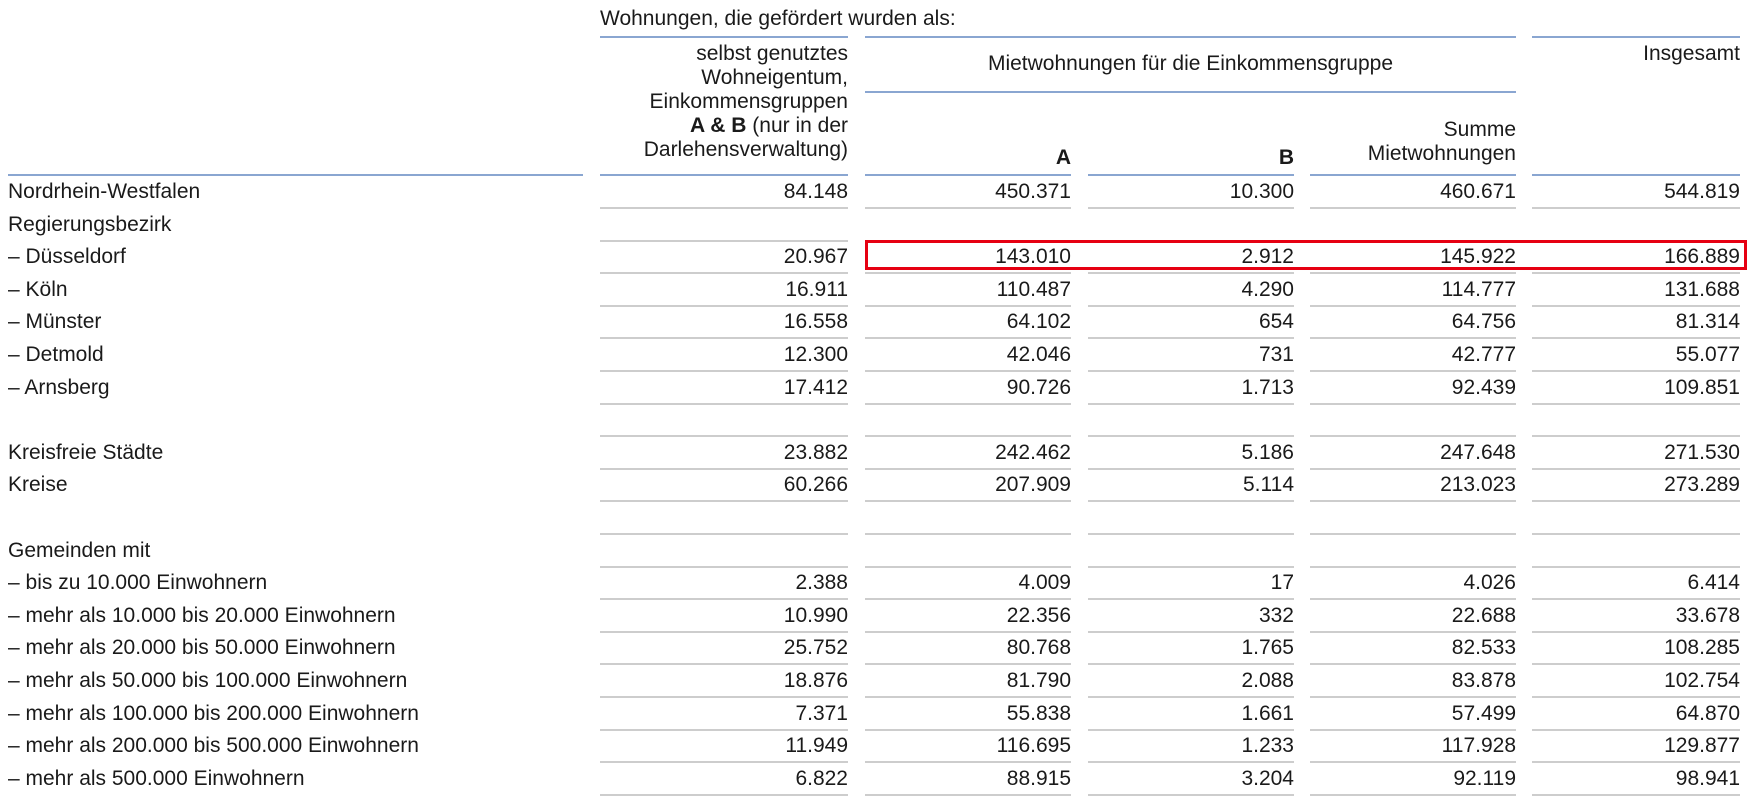 The image size is (1764, 796). I want to click on row-value: 1.713, so click(1267, 387).